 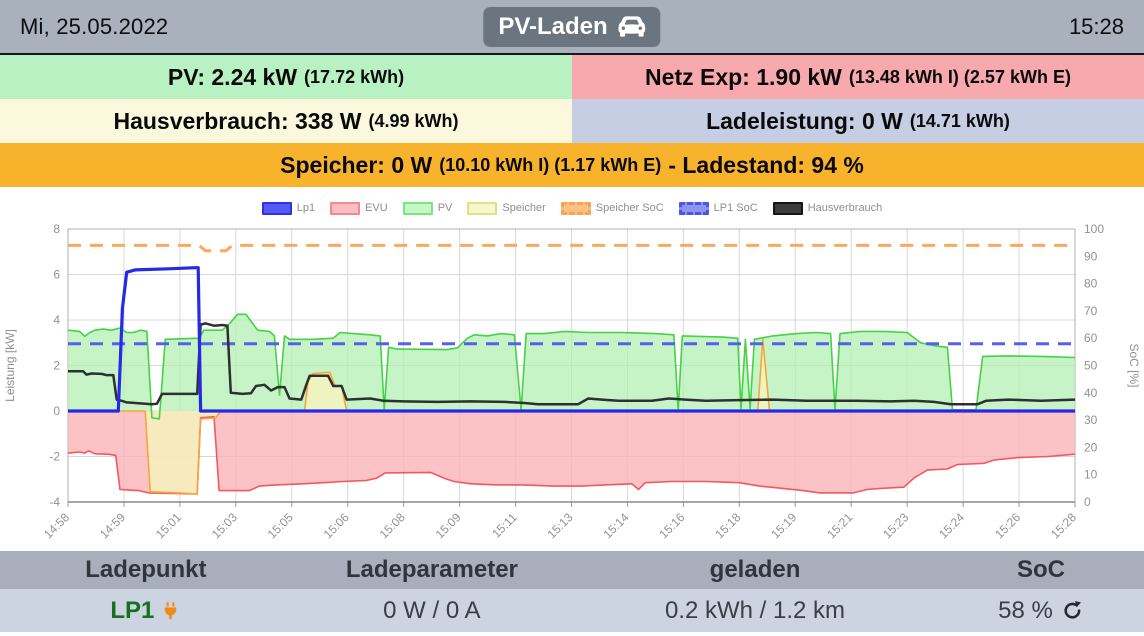 I want to click on x-tick-label: 15:23, so click(x=895, y=525).